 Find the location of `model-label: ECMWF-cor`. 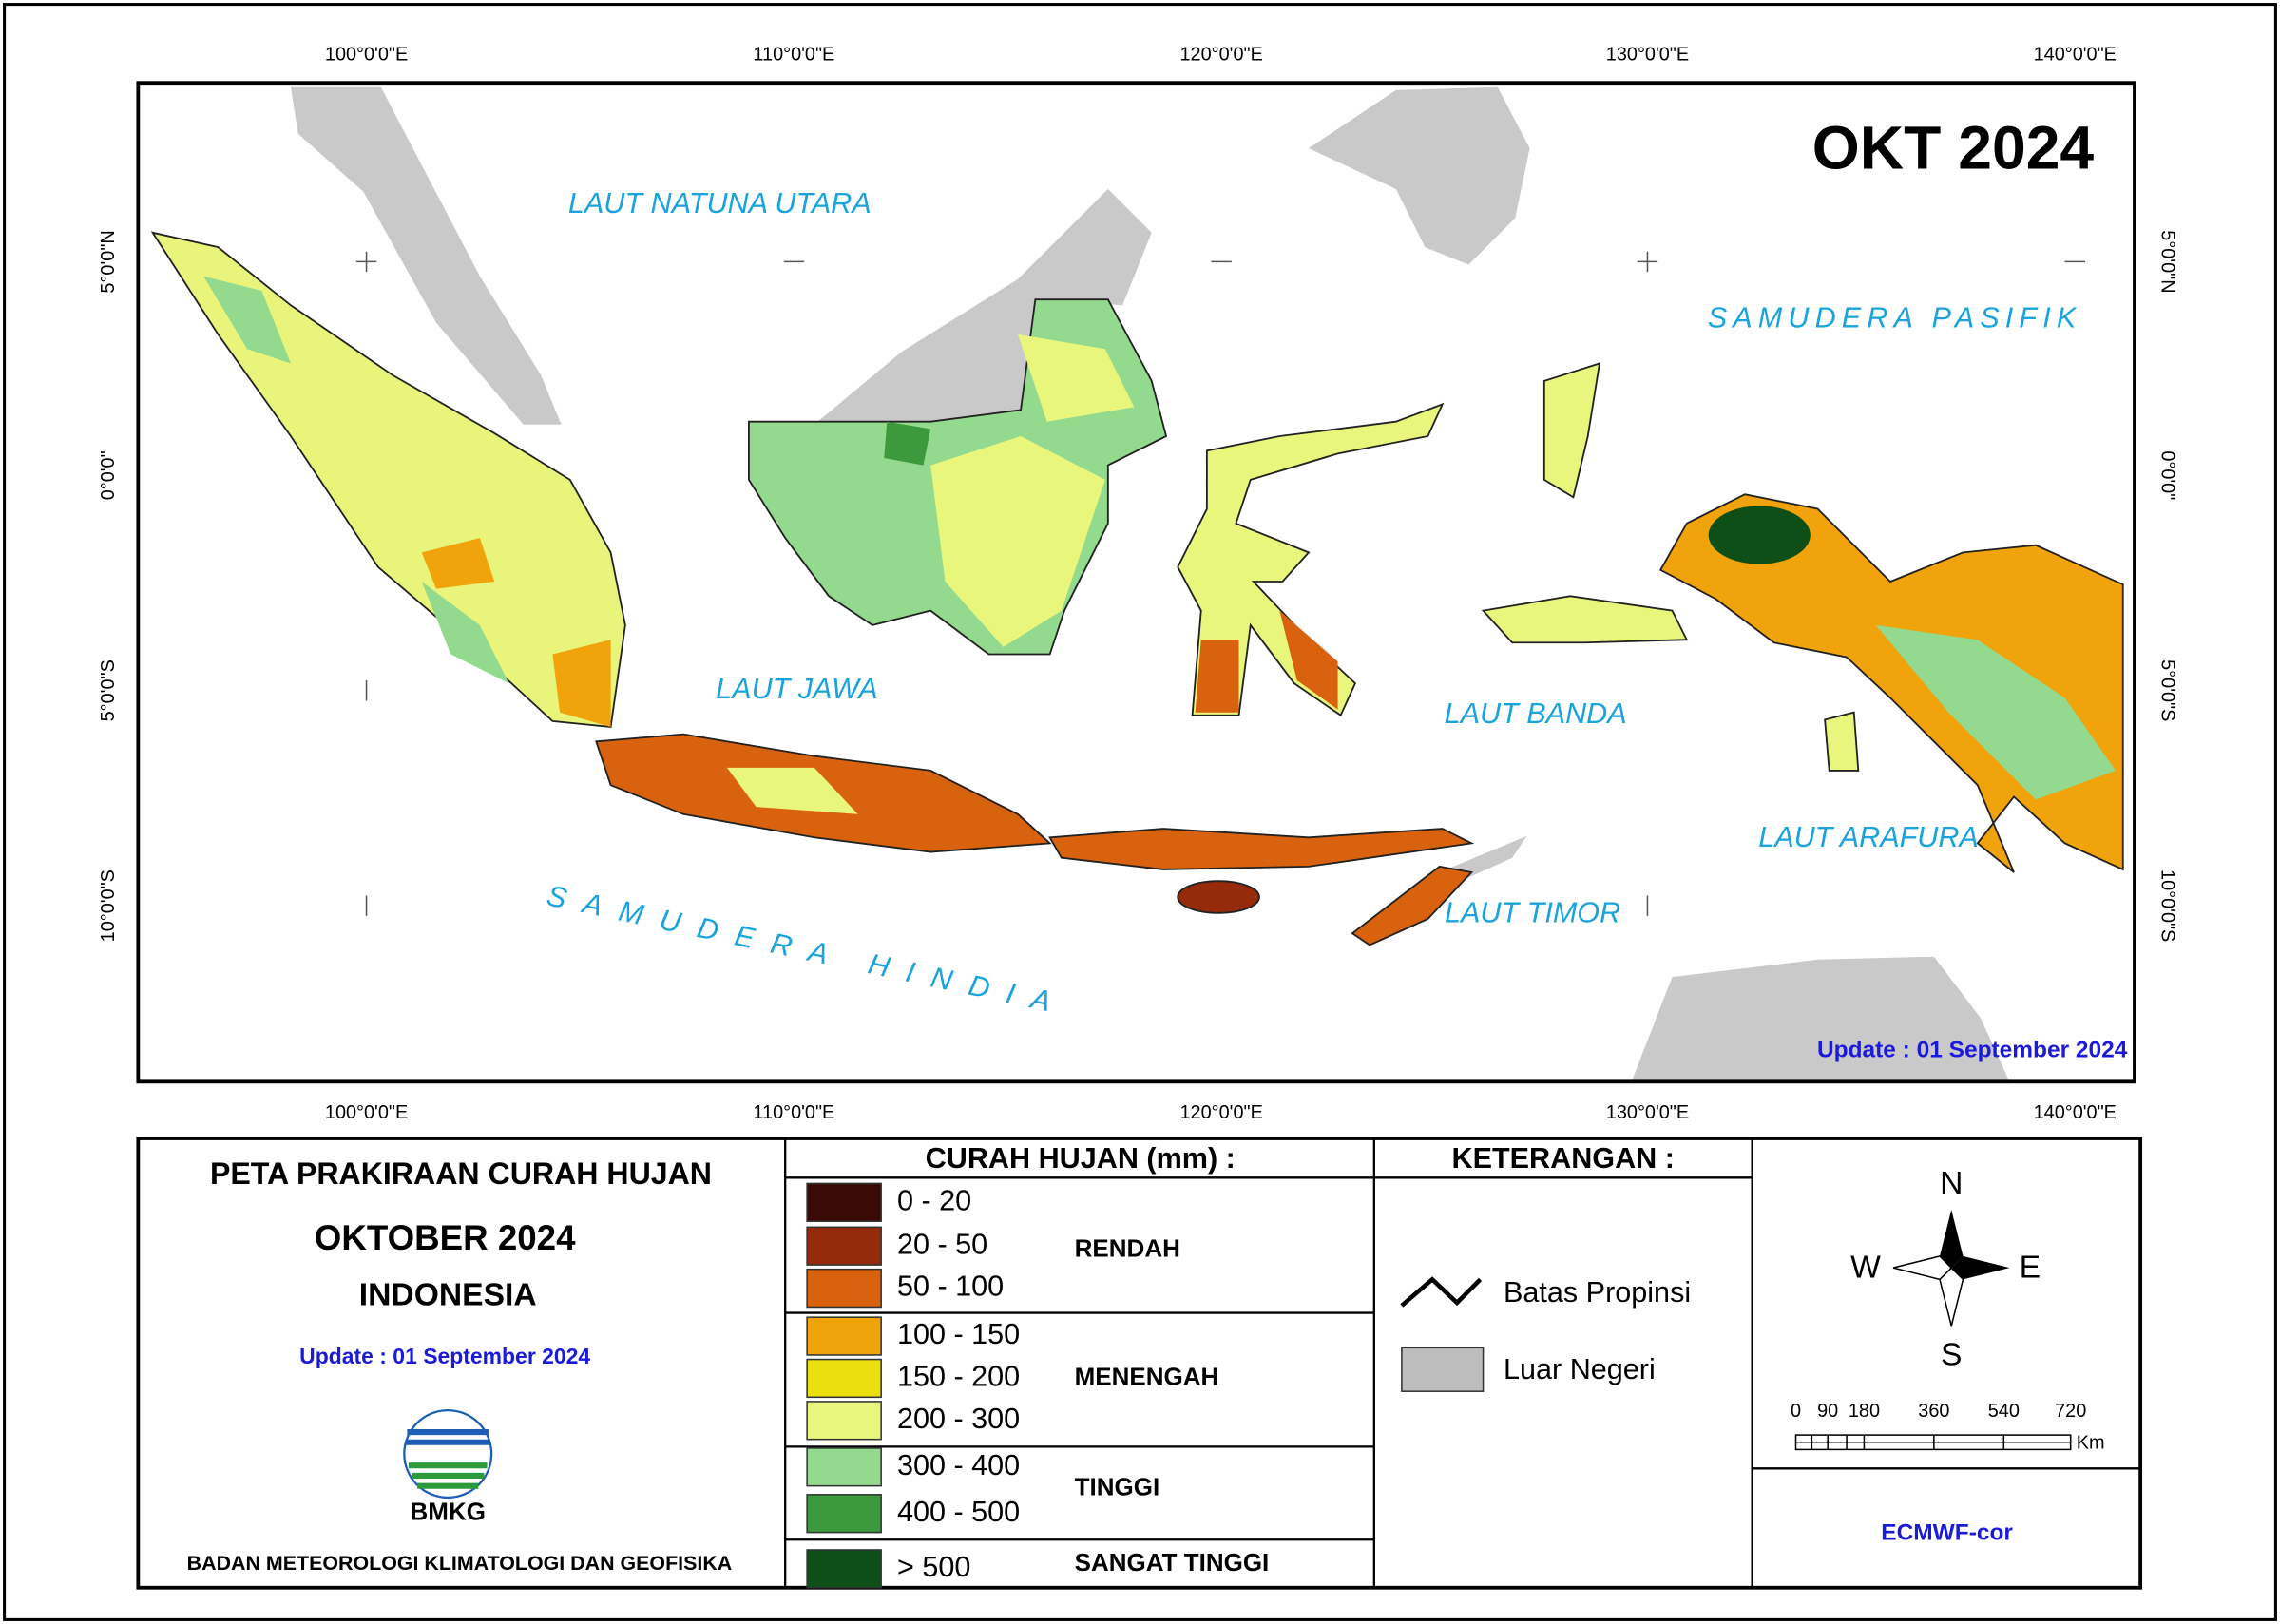

model-label: ECMWF-cor is located at coordinates (1947, 1533).